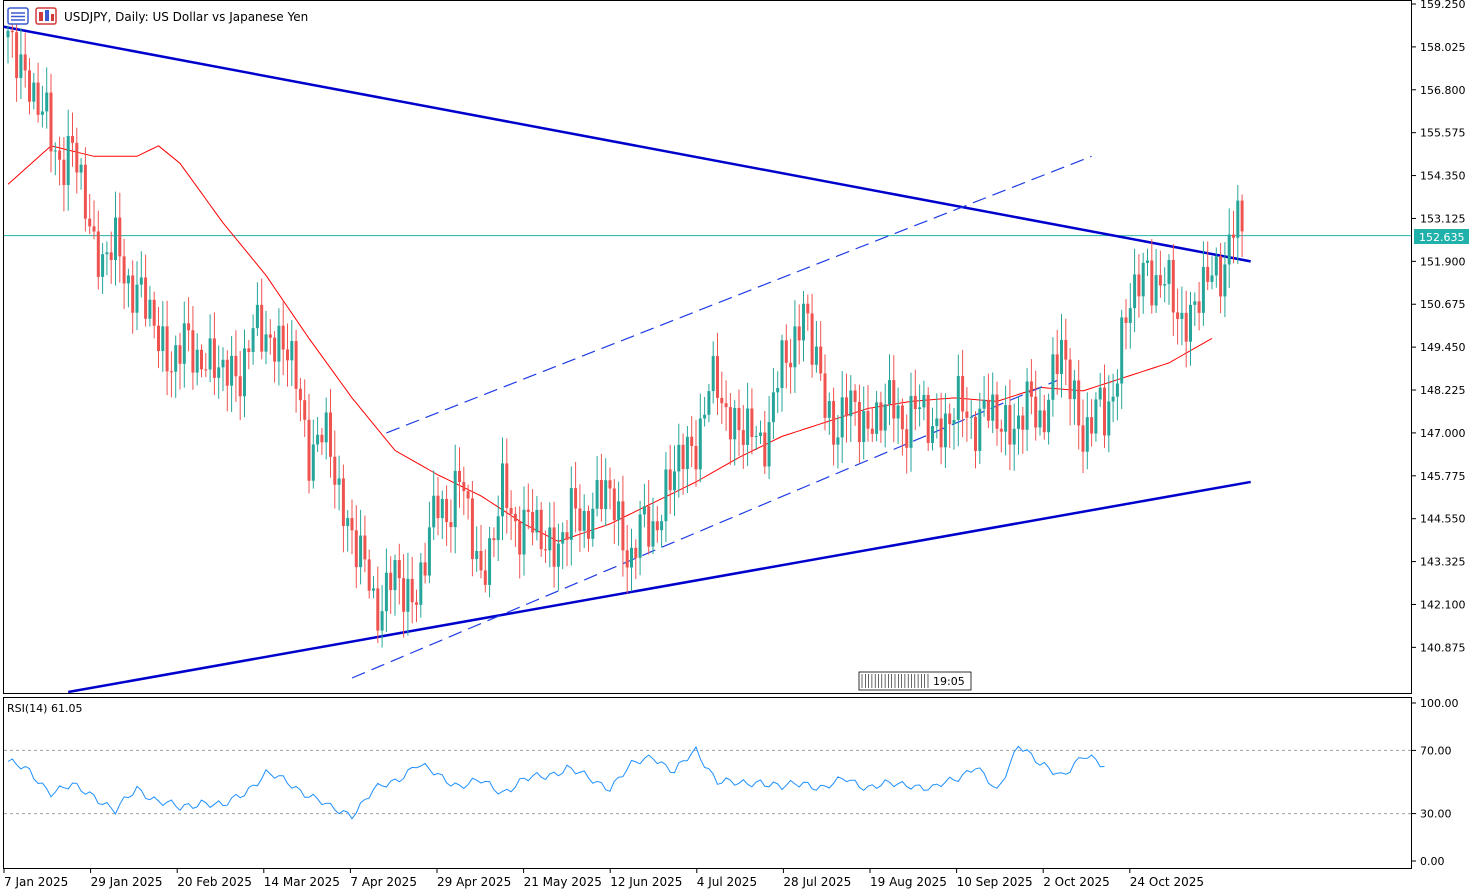 This screenshot has height=893, width=1475. I want to click on header: USDJPY, Daily: US Dollar vs Japanese Yen, so click(157, 16).